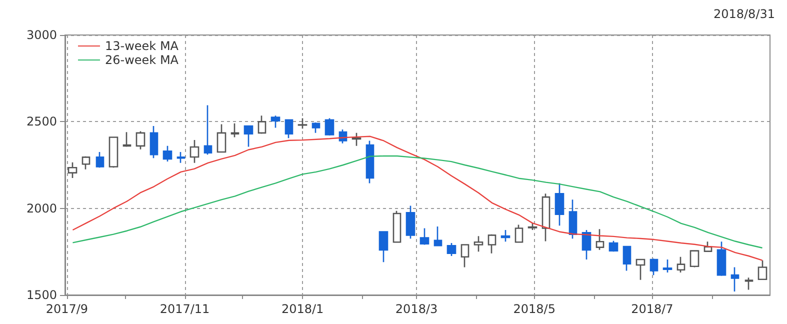 The height and width of the screenshot is (324, 787). Describe the element at coordinates (41, 35) in the screenshot. I see `y-tick-label: 3000` at that location.